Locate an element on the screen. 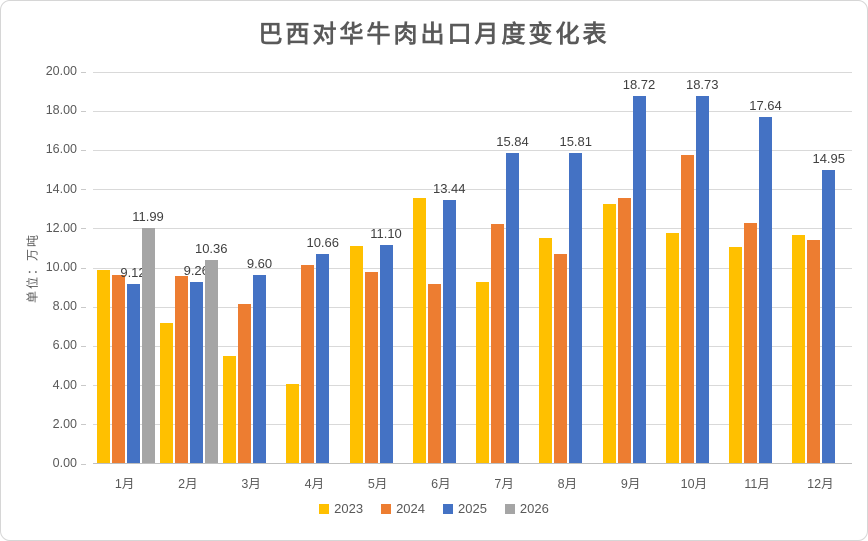  bar-2023-8月 is located at coordinates (546, 350).